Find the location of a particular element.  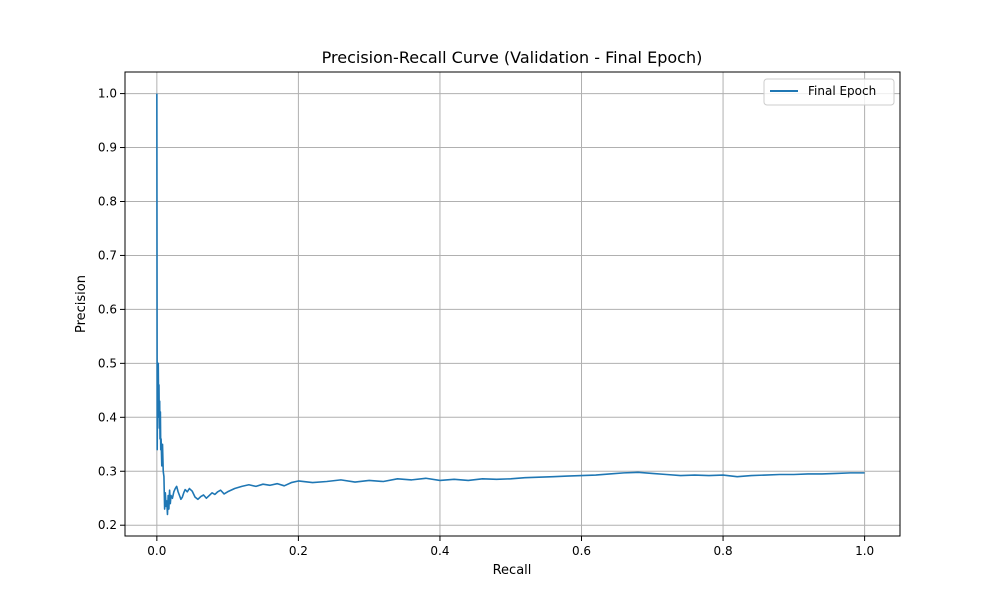

y-tick-label: 0.4 is located at coordinates (107, 417).